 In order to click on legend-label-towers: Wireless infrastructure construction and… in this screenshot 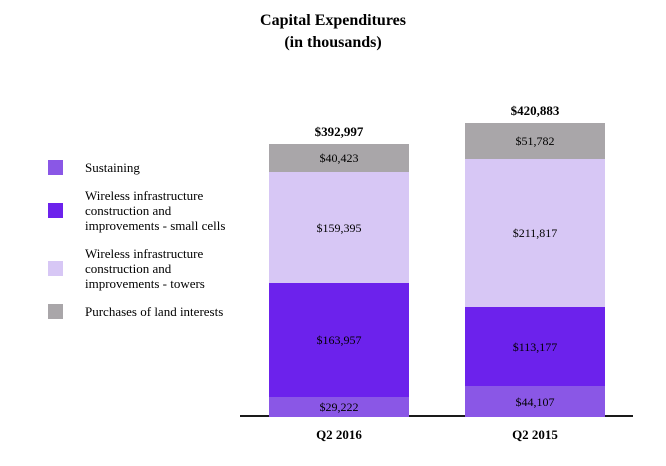, I will do `click(145, 268)`.